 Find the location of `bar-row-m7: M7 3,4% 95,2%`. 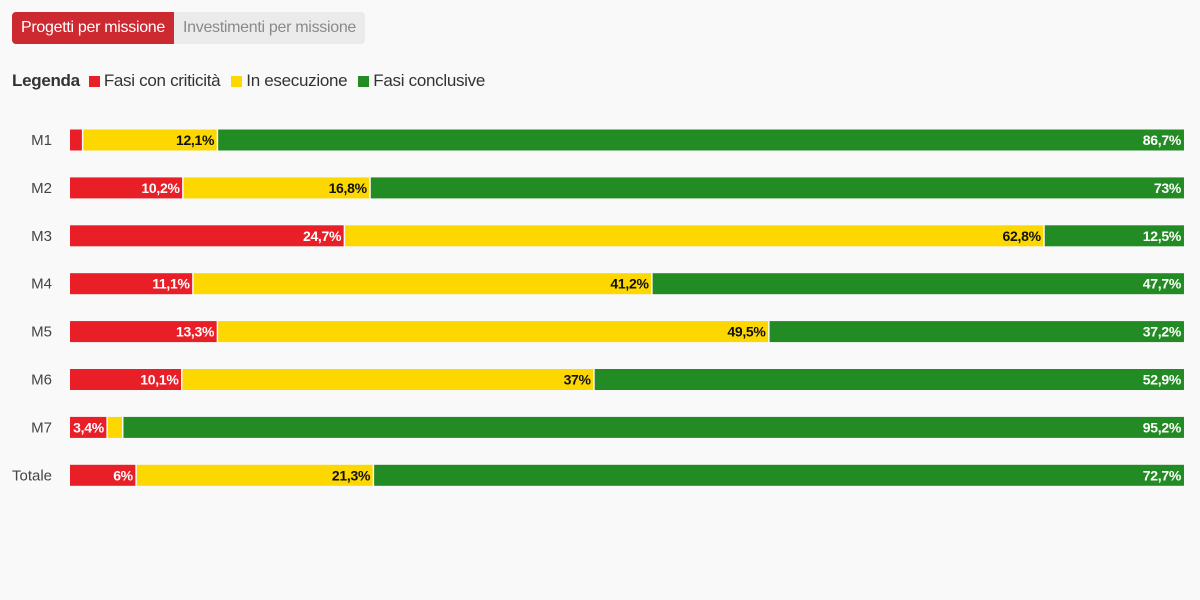

bar-row-m7: M7 3,4% 95,2% is located at coordinates (607, 427).